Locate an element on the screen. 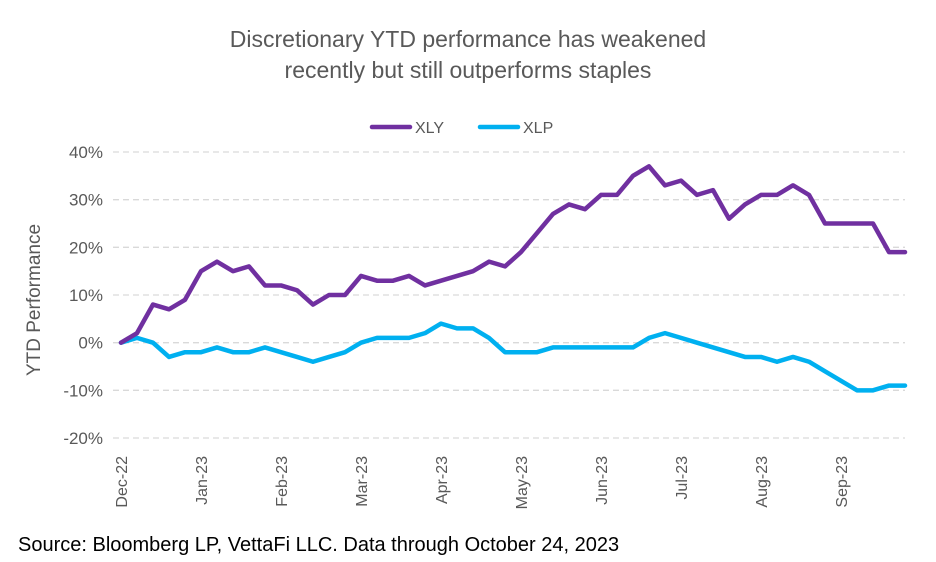 Image resolution: width=936 pixels, height=562 pixels. y-tick-label: 0% is located at coordinates (90, 343).